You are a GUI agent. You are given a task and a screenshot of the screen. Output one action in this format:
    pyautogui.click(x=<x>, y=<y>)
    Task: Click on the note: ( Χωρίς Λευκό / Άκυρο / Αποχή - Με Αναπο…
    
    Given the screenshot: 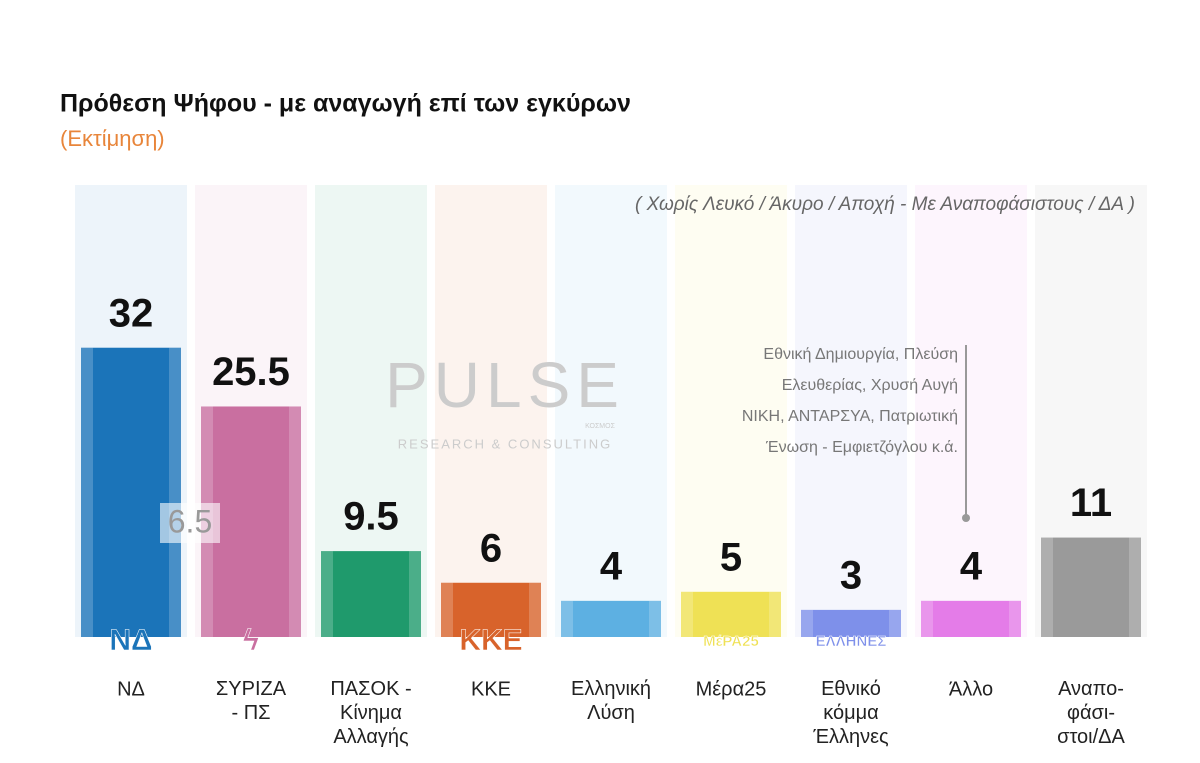 What is the action you would take?
    pyautogui.click(x=885, y=204)
    